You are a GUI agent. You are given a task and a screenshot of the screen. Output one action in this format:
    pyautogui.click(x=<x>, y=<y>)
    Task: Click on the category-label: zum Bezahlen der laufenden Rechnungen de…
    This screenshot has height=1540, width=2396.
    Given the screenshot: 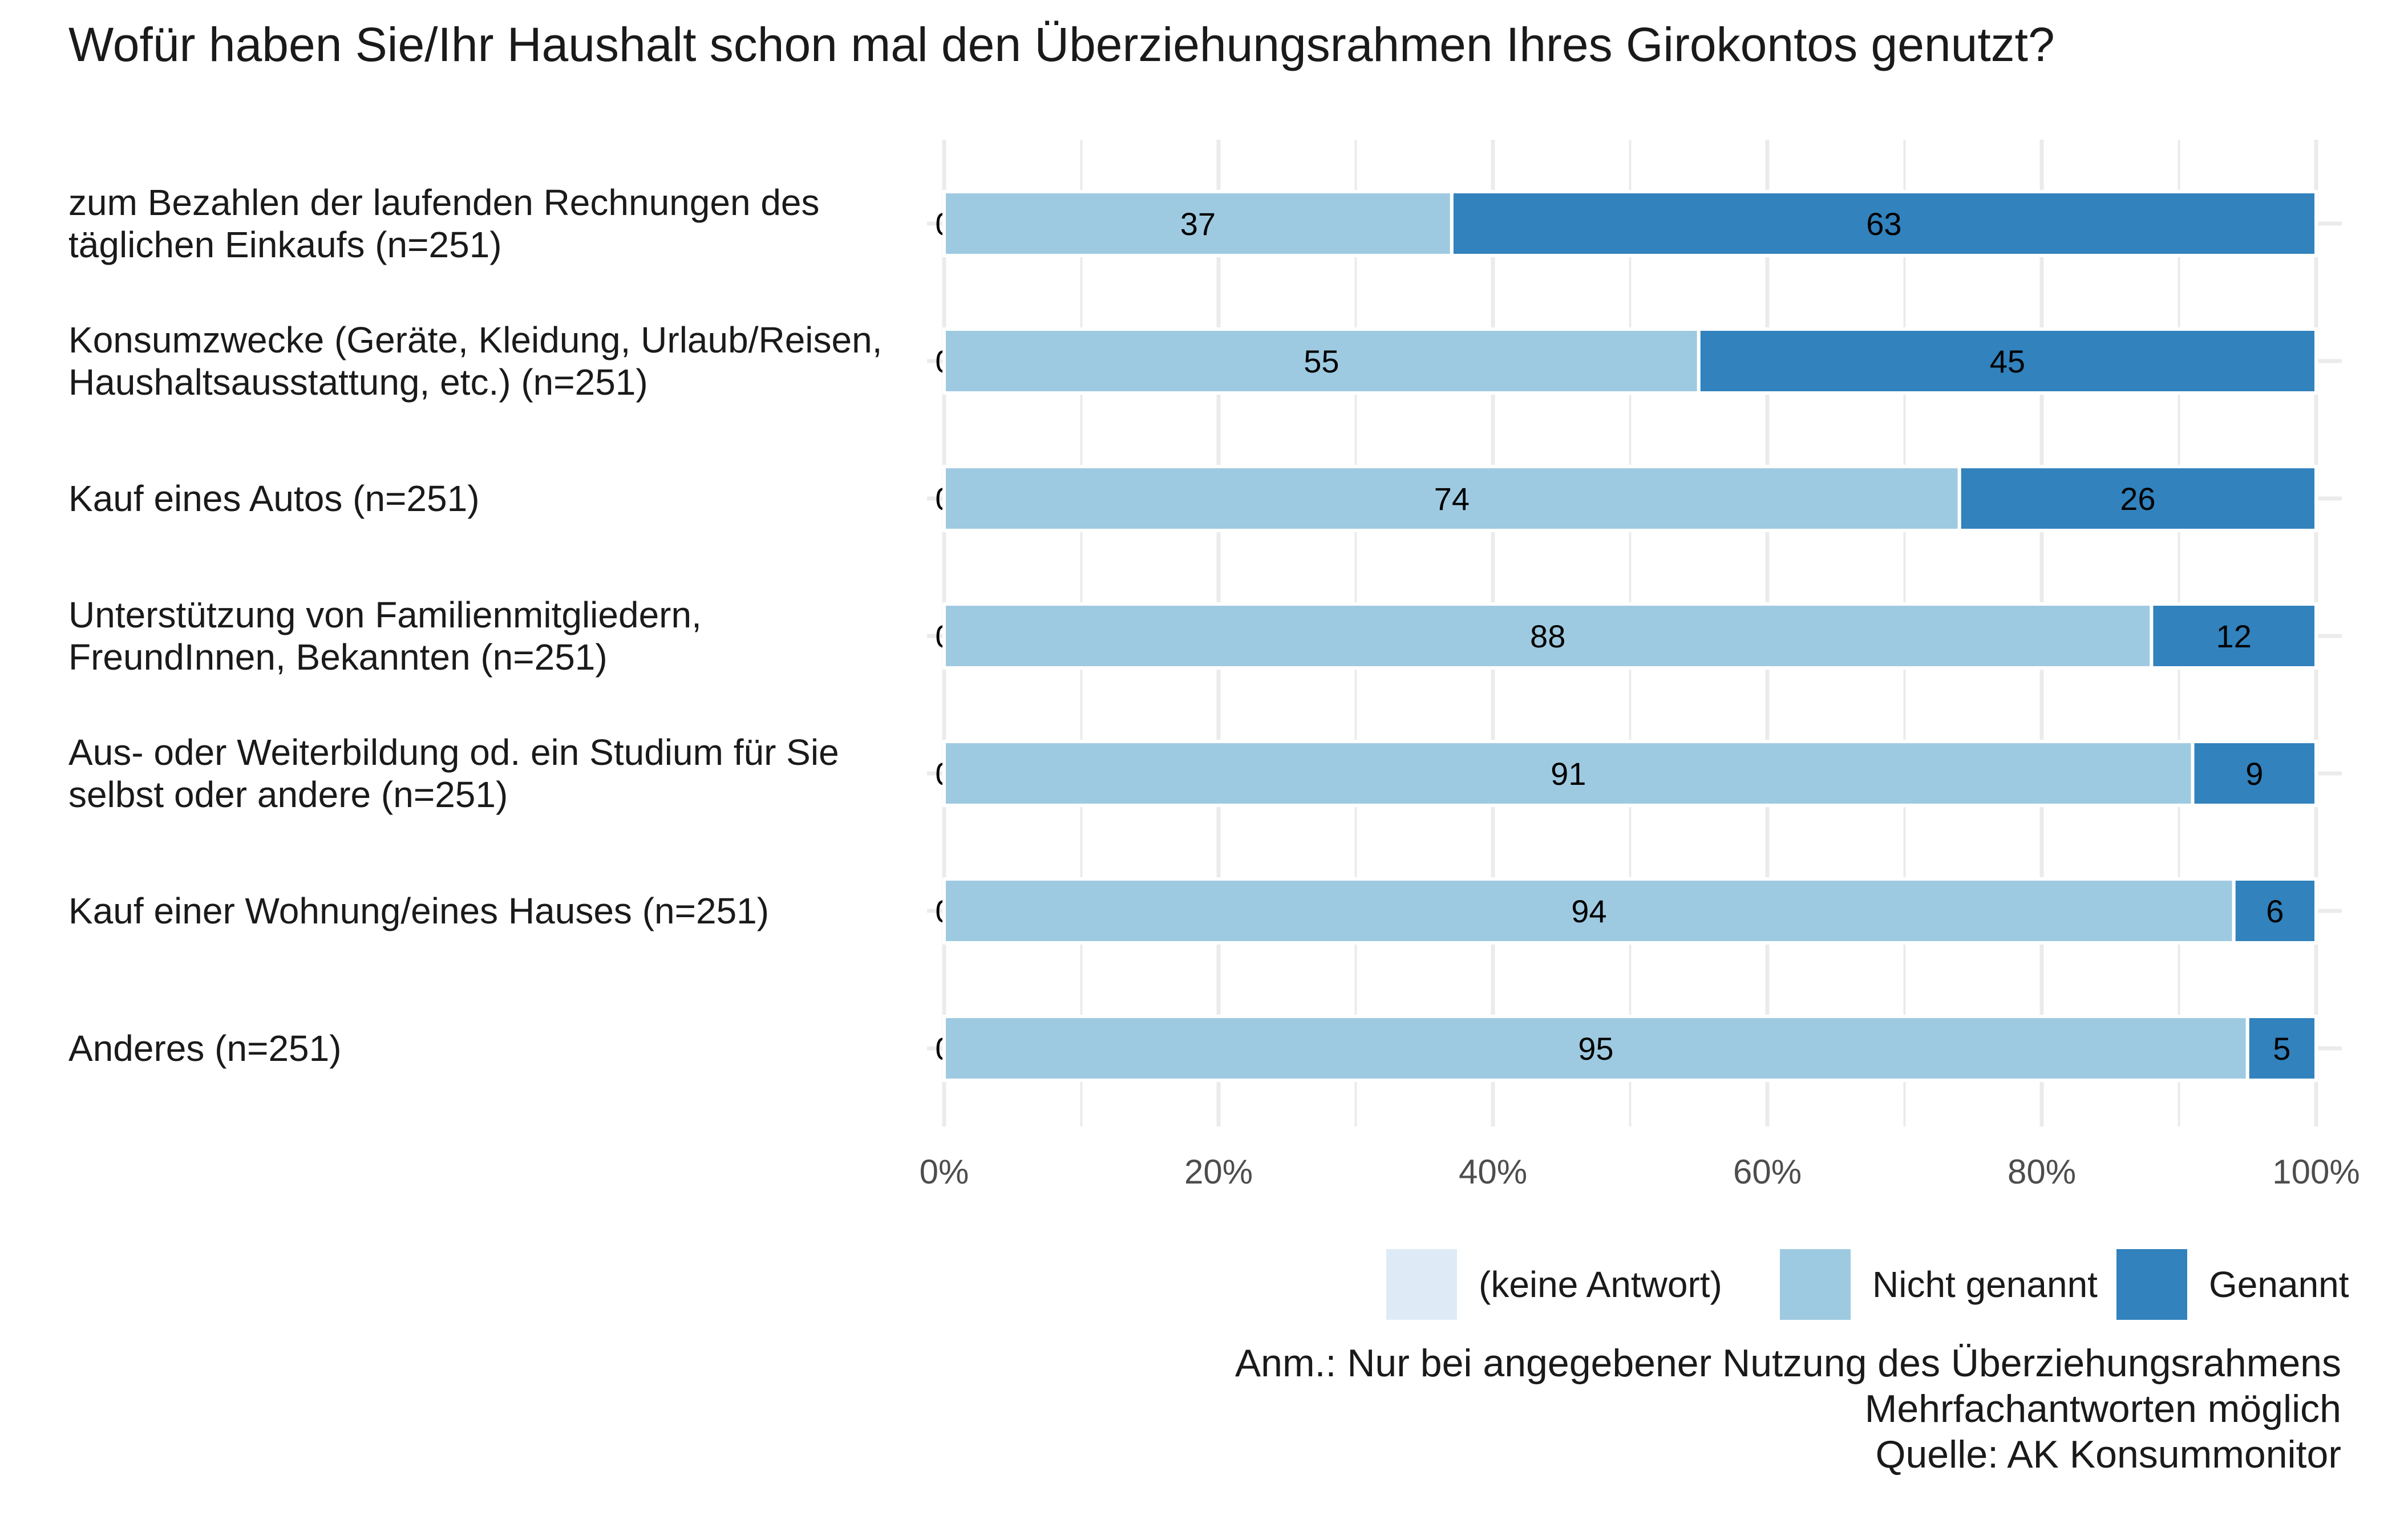 What is the action you would take?
    pyautogui.click(x=444, y=224)
    